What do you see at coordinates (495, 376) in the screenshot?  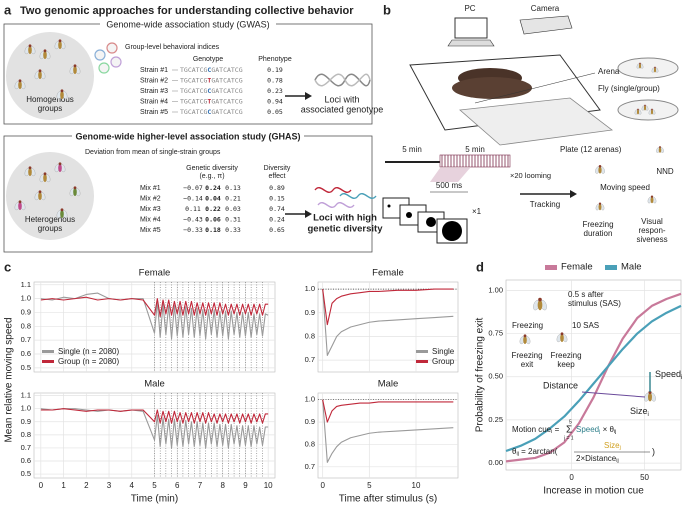 I see `y-tick-label: 0.50` at bounding box center [495, 376].